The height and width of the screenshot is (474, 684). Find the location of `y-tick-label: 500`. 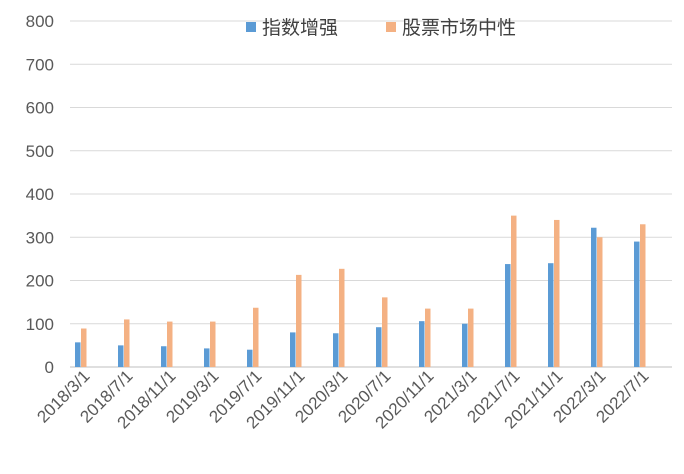

y-tick-label: 500 is located at coordinates (40, 151).